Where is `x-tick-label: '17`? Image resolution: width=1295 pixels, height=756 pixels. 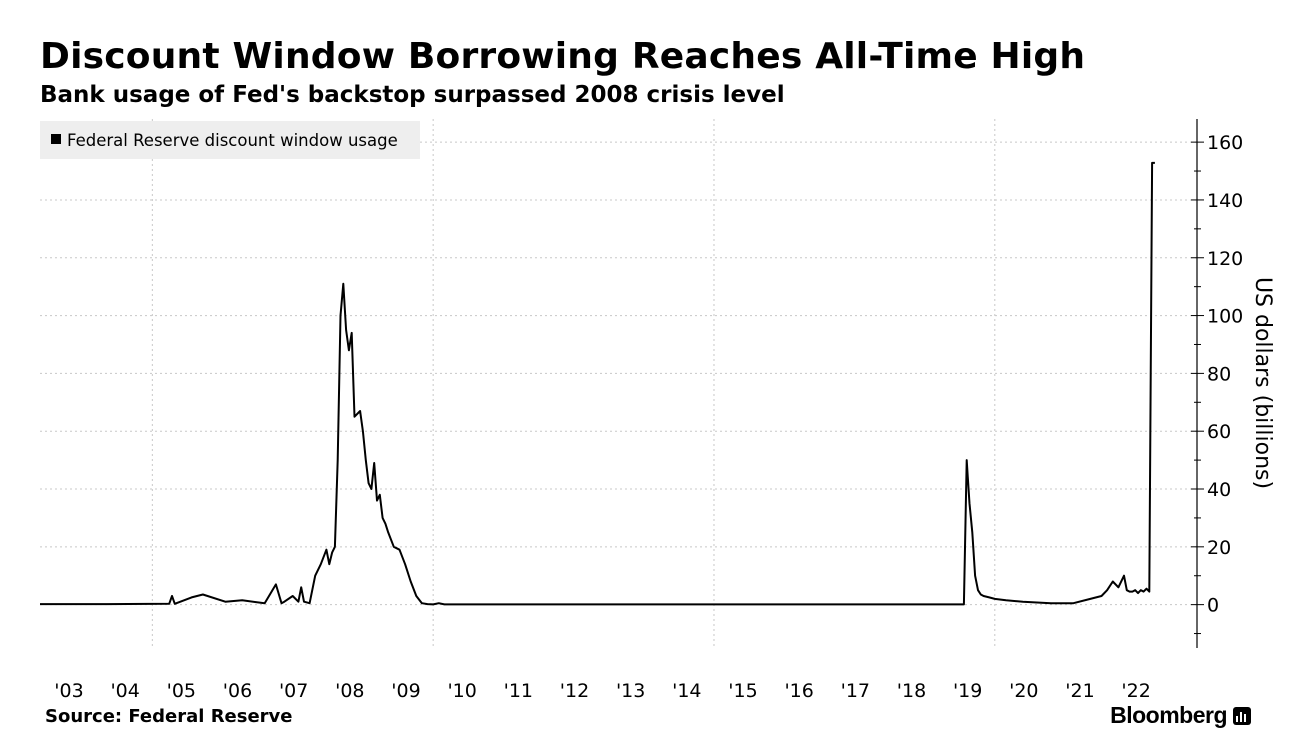
x-tick-label: '17 is located at coordinates (855, 691).